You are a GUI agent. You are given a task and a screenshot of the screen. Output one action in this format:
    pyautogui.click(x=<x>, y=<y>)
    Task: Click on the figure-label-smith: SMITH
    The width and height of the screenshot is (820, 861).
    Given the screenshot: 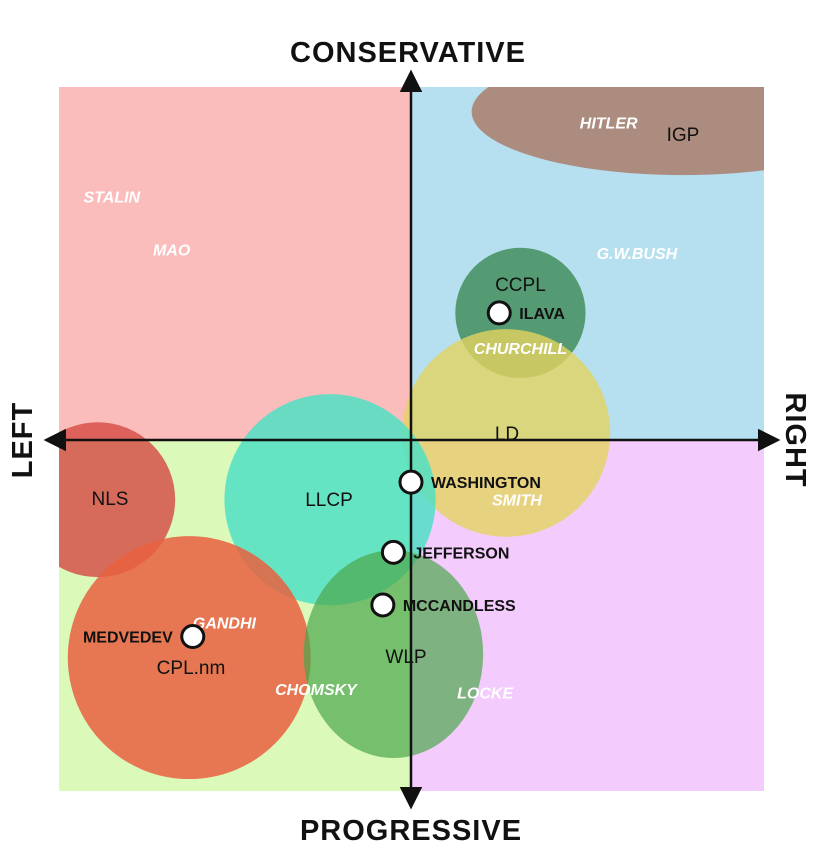 What is the action you would take?
    pyautogui.click(x=517, y=501)
    